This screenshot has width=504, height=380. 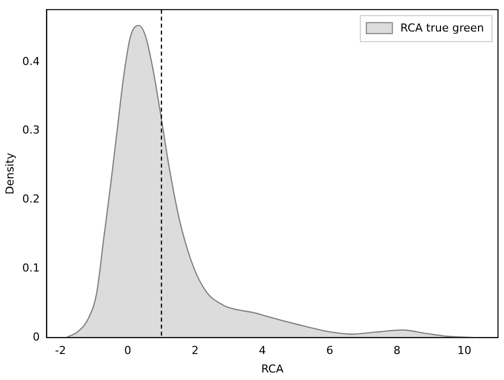 What do you see at coordinates (464, 351) in the screenshot?
I see `x-tick-label: 10` at bounding box center [464, 351].